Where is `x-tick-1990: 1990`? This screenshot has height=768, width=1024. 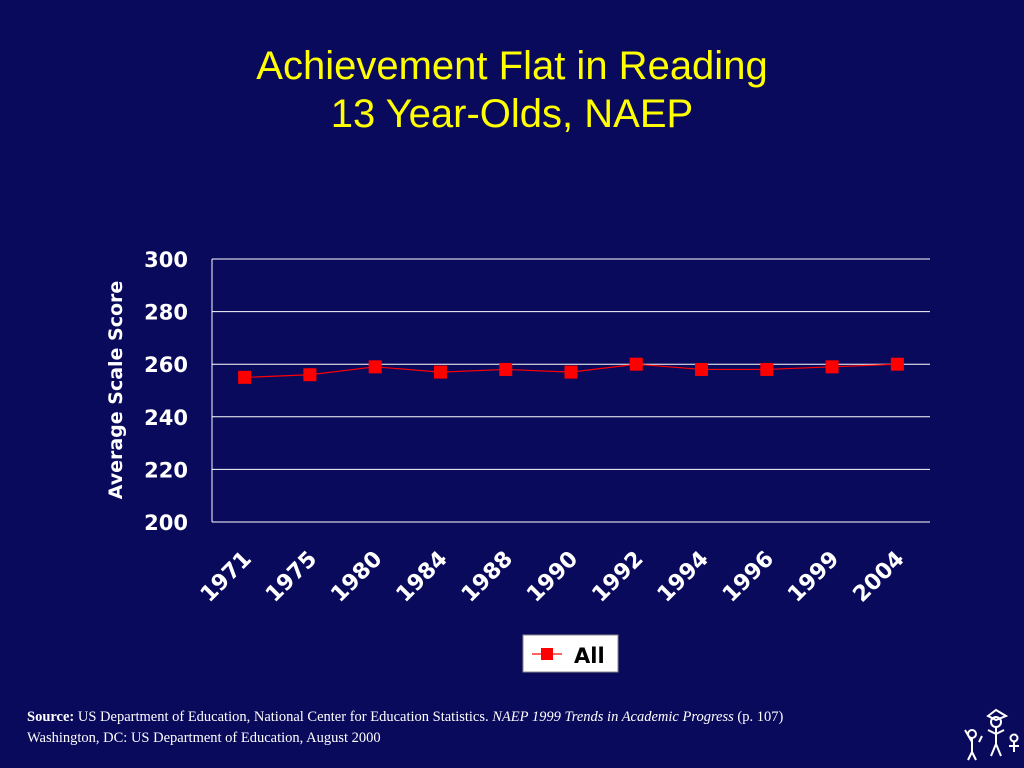
x-tick-1990: 1990 is located at coordinates (552, 577).